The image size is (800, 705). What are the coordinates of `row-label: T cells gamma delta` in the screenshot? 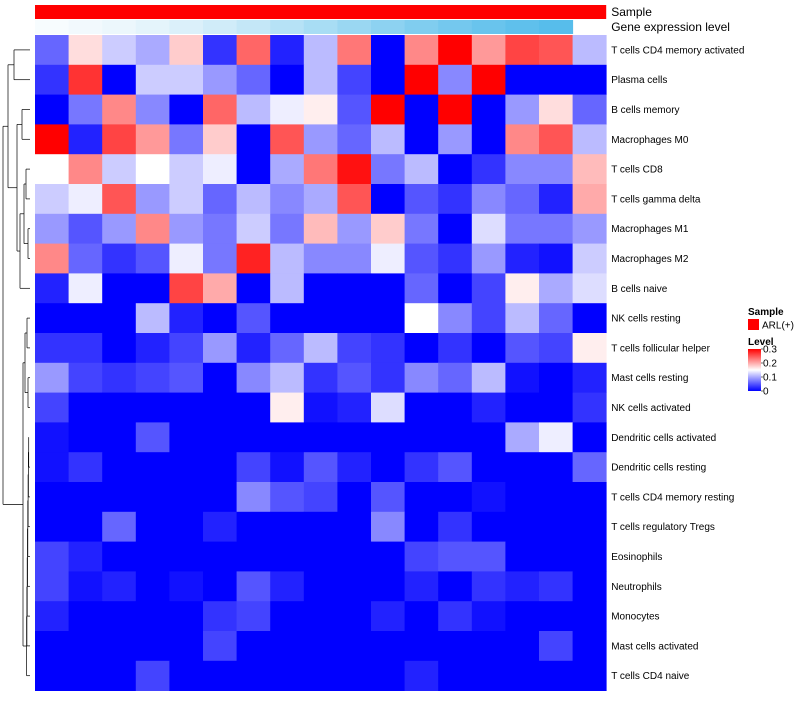 It's located at (656, 199).